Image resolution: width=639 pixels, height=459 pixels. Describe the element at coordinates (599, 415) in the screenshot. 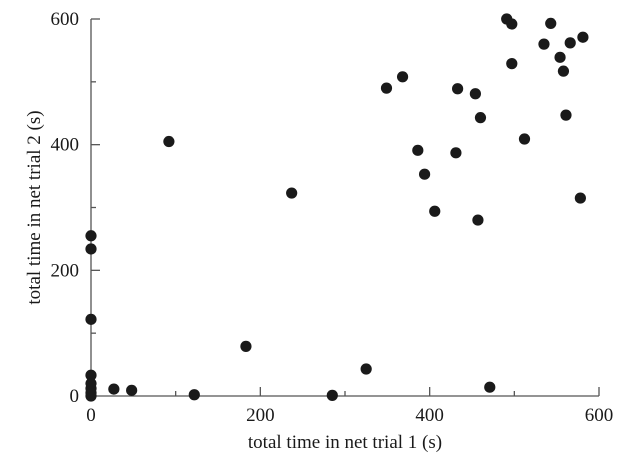

I see `x-tick-label: 600` at that location.